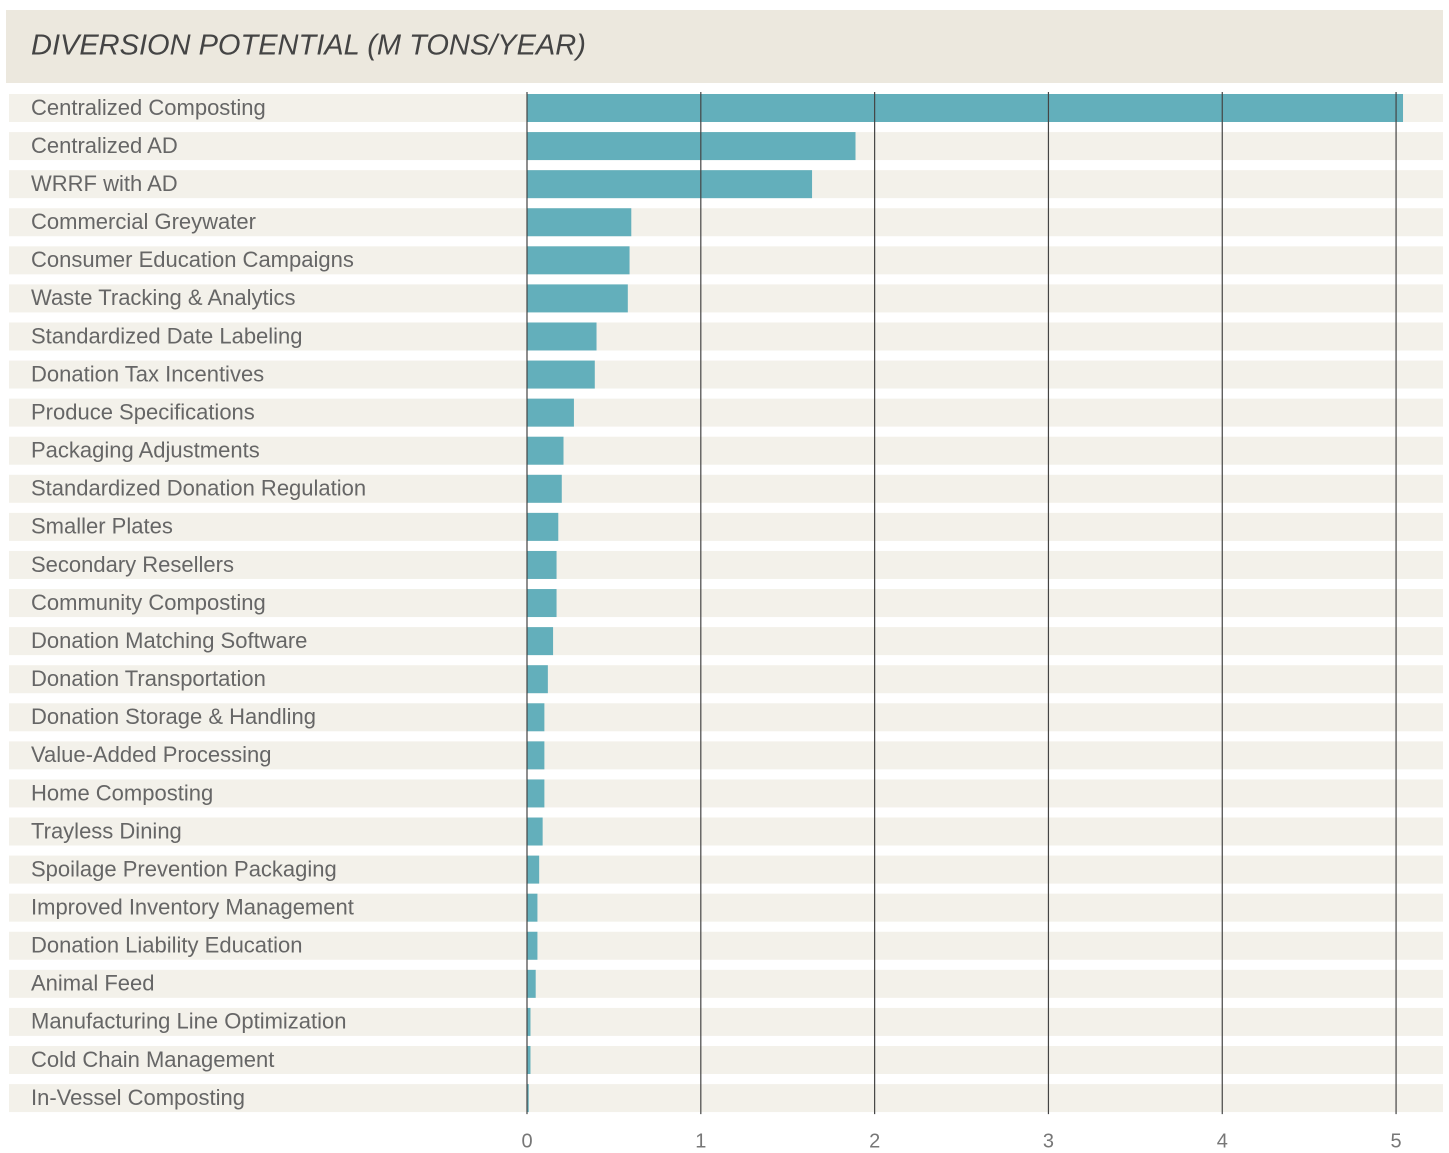 This screenshot has height=1153, width=1449. I want to click on category-label: Secondary Resellers, so click(132, 564).